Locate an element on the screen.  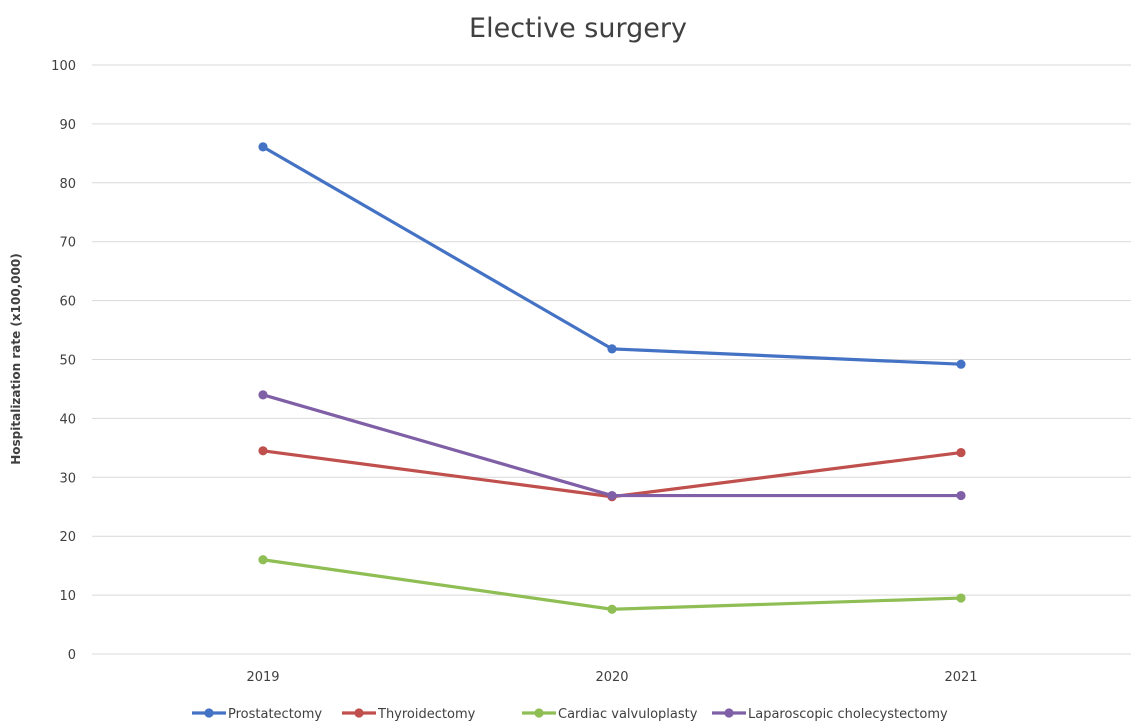
legend-item: Prostatectomy is located at coordinates (257, 714).